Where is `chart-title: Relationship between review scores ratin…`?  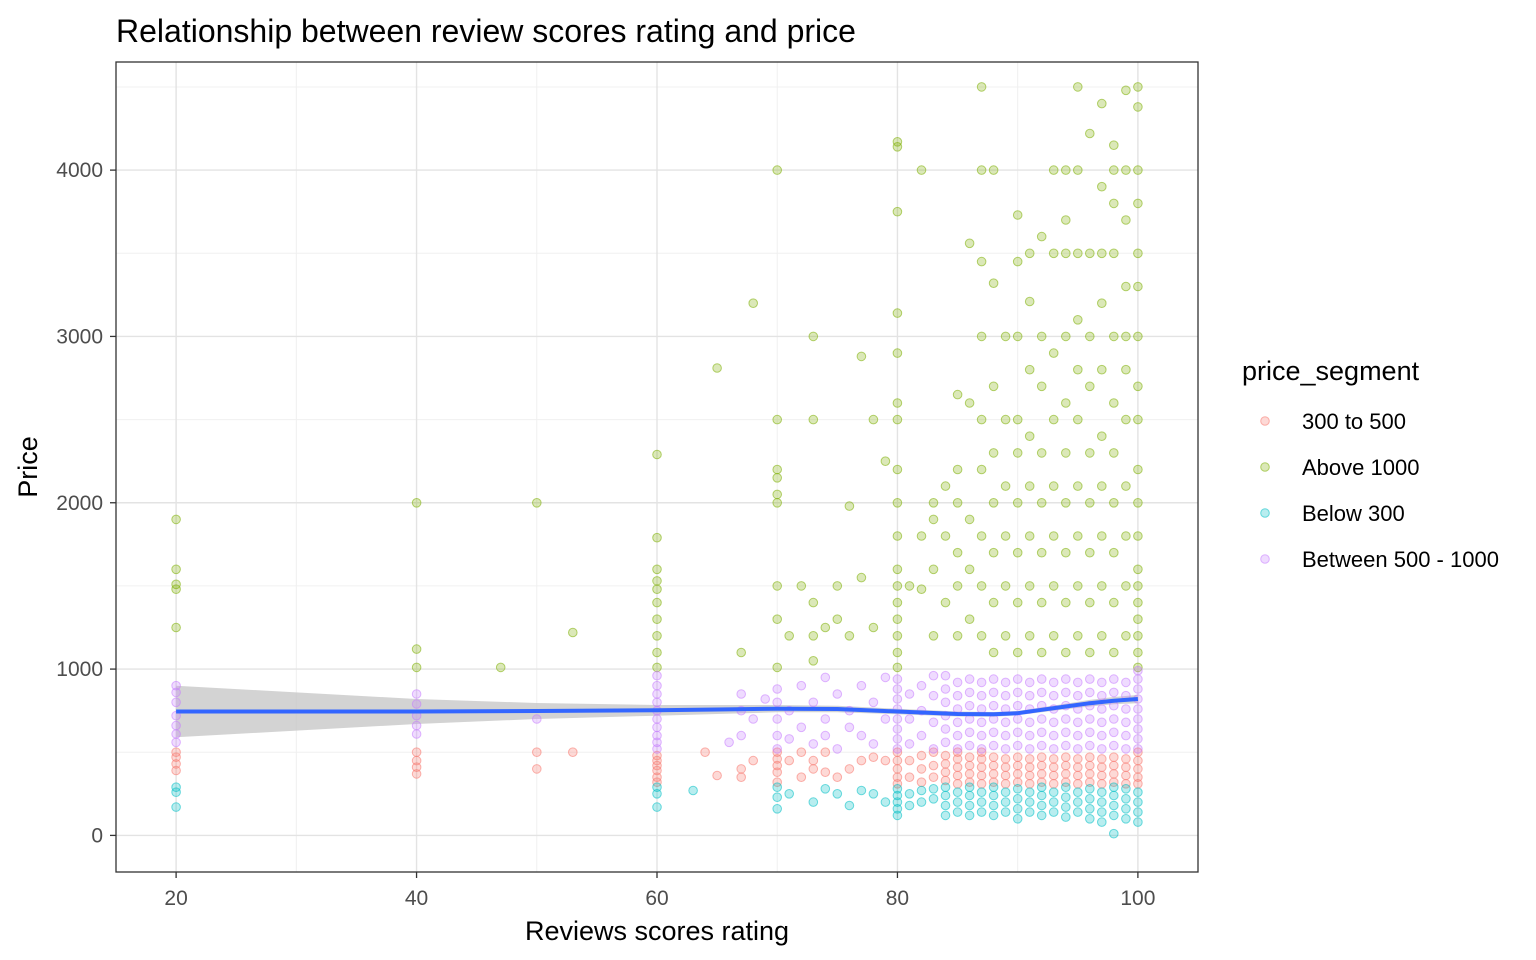 chart-title: Relationship between review scores ratin… is located at coordinates (486, 31).